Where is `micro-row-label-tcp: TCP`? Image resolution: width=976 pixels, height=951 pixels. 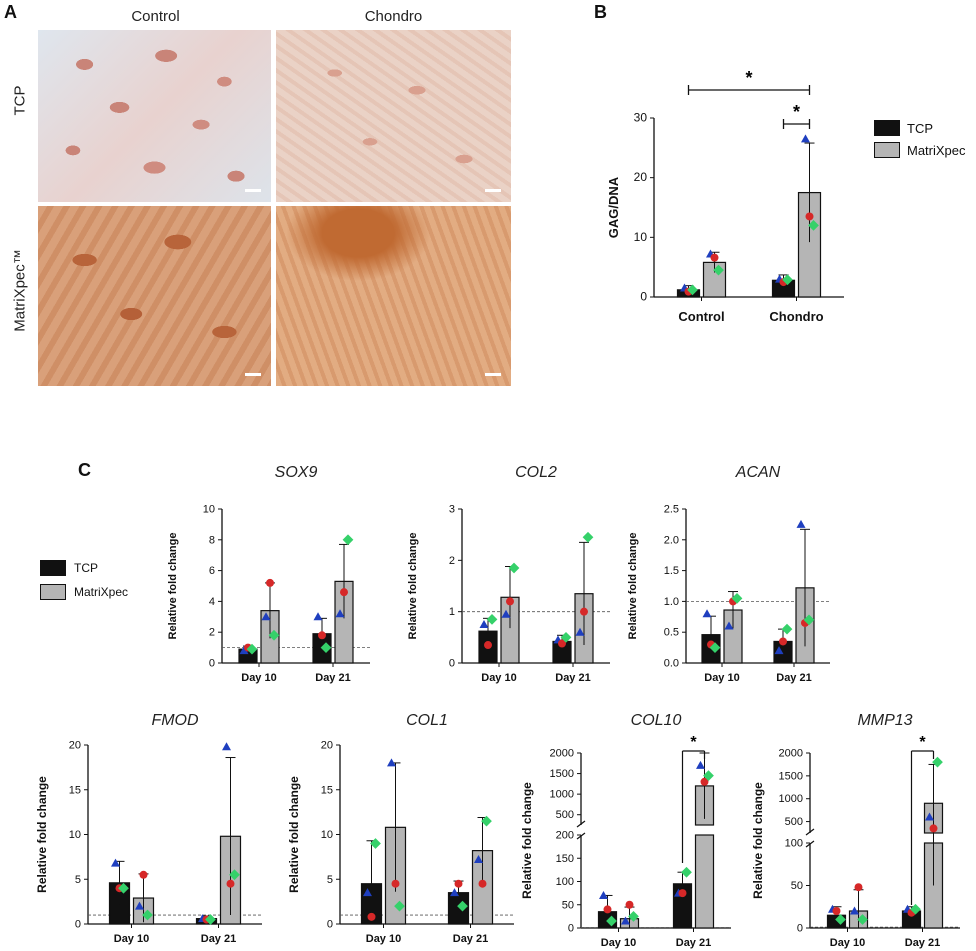 micro-row-label-tcp: TCP is located at coordinates (20, 100).